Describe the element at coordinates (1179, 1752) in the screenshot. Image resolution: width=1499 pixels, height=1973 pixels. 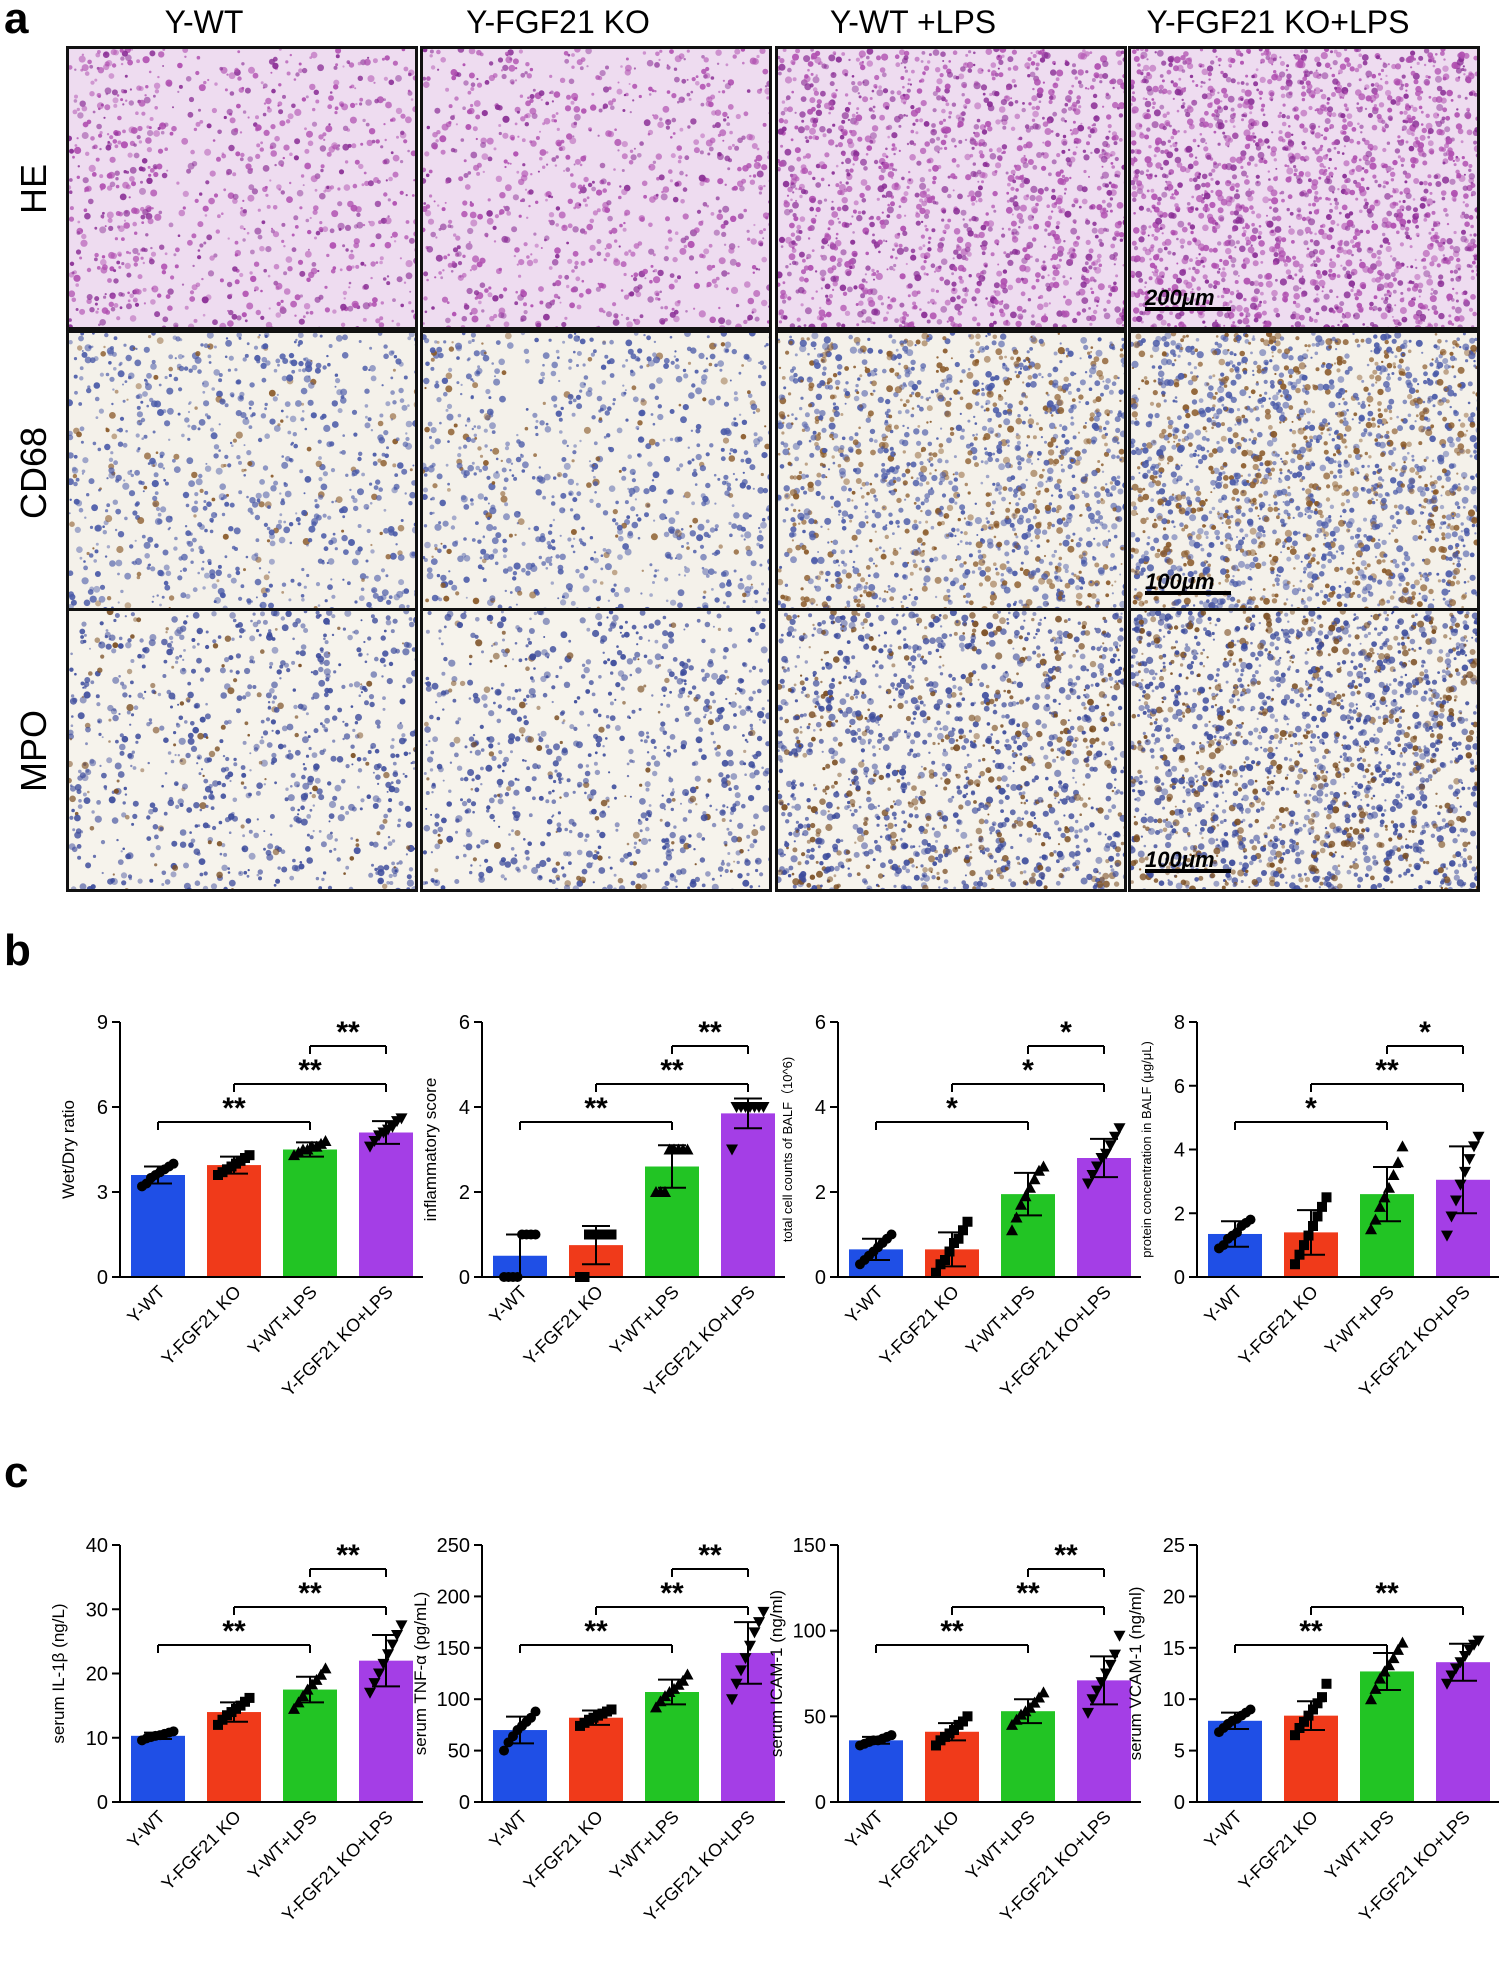
I see `y-tick-label: 5` at that location.